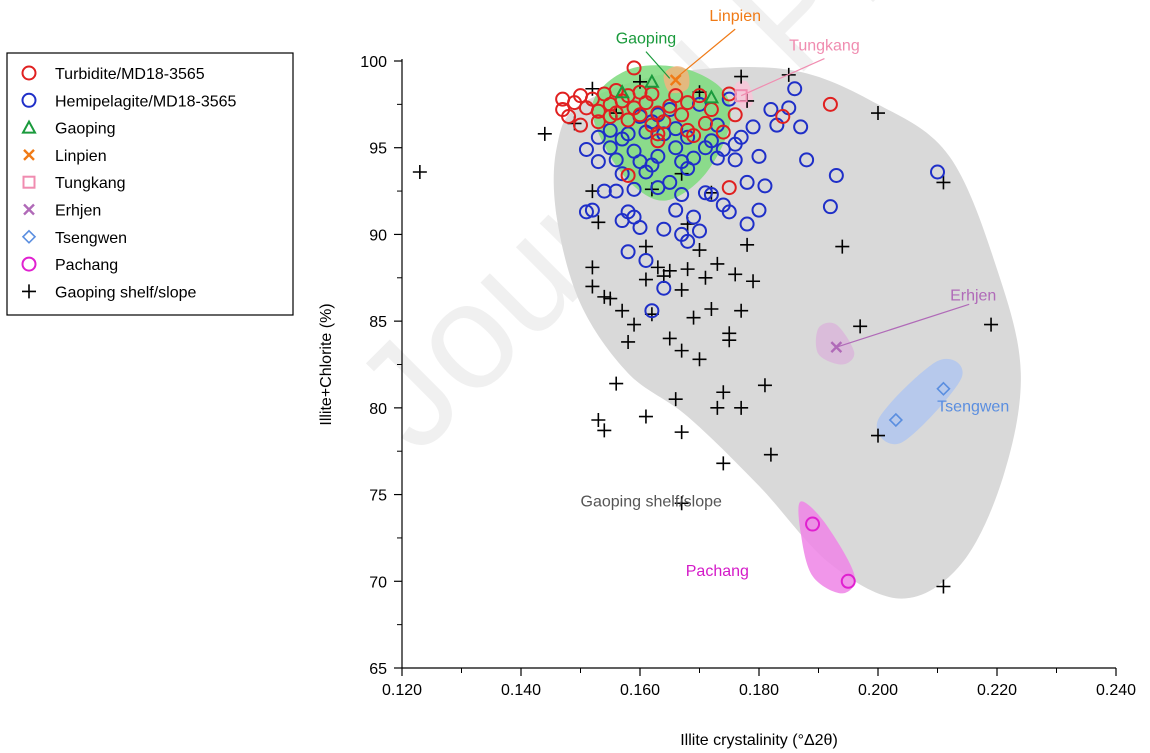  I want to click on region-label-tsengwen: Tsengwen, so click(973, 406).